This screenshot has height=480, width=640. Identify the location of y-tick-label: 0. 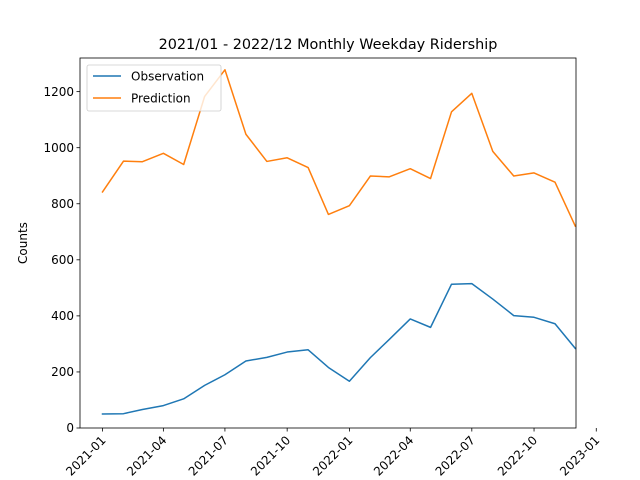
(70, 428).